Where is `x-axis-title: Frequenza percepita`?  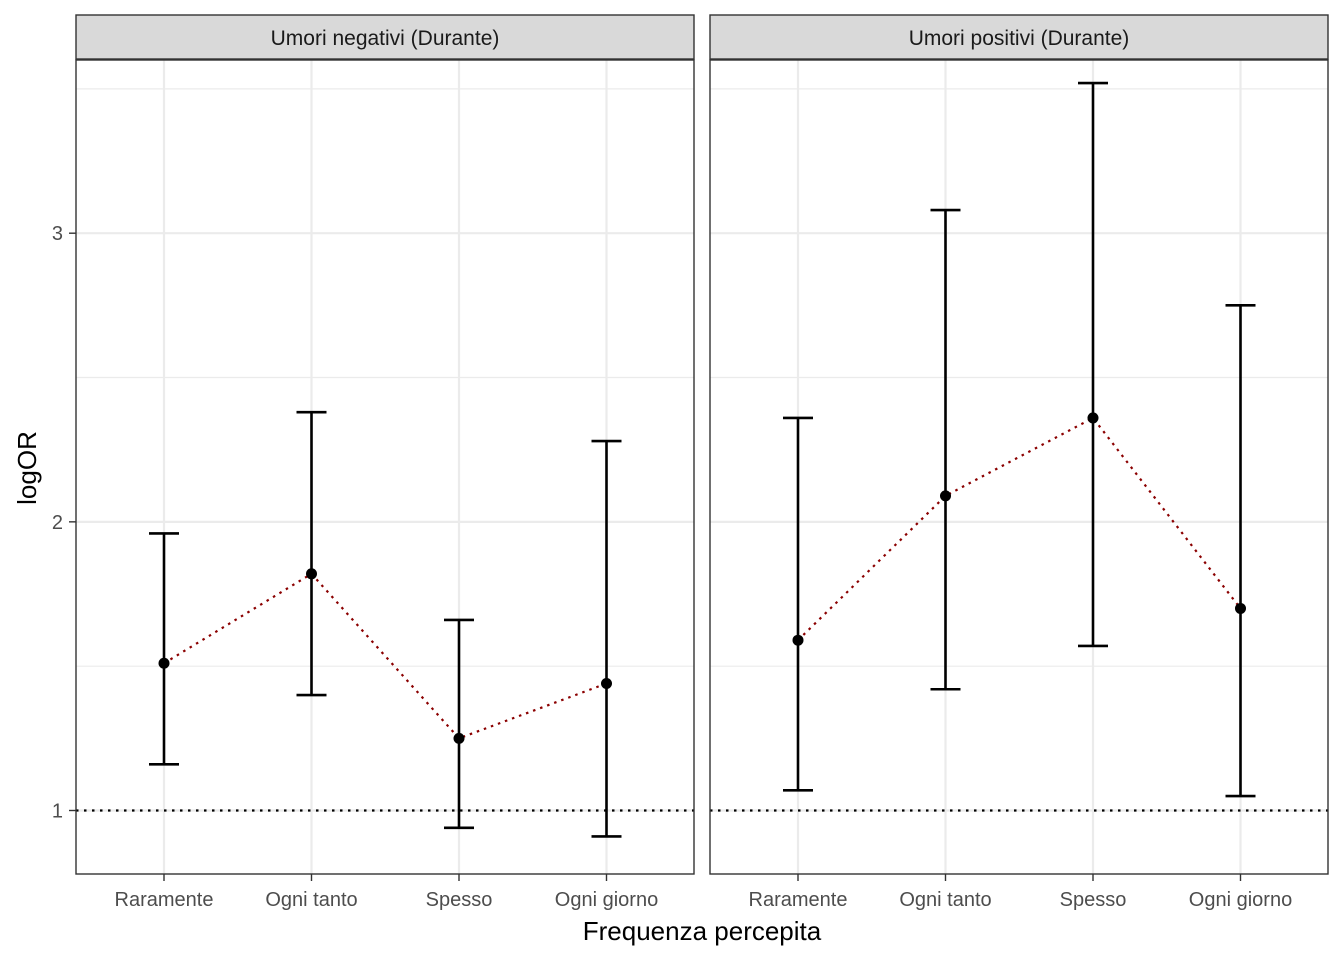 x-axis-title: Frequenza percepita is located at coordinates (702, 931).